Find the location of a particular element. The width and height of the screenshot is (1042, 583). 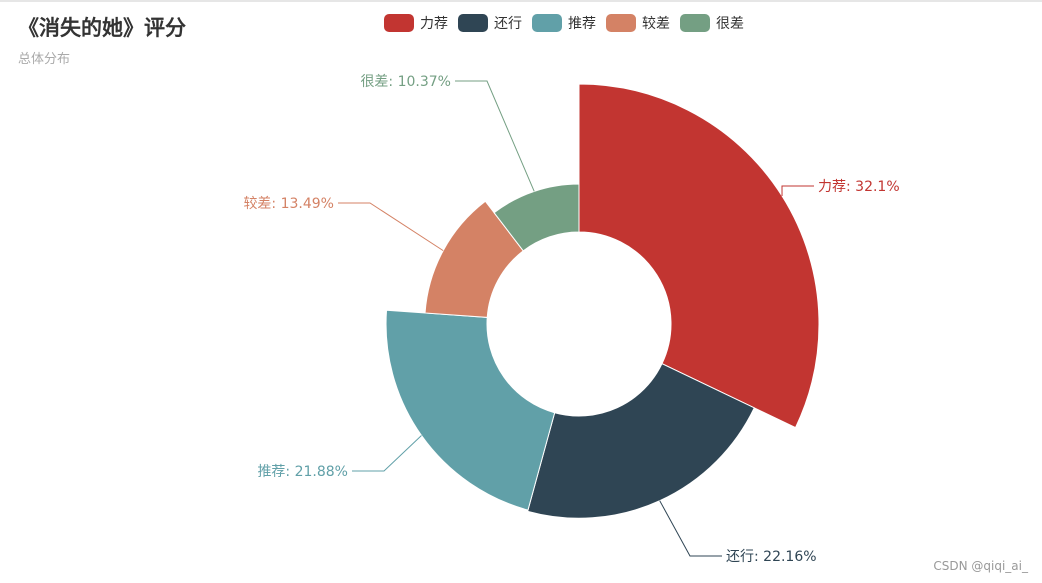

legend-item-2: 推荐 is located at coordinates (564, 23).